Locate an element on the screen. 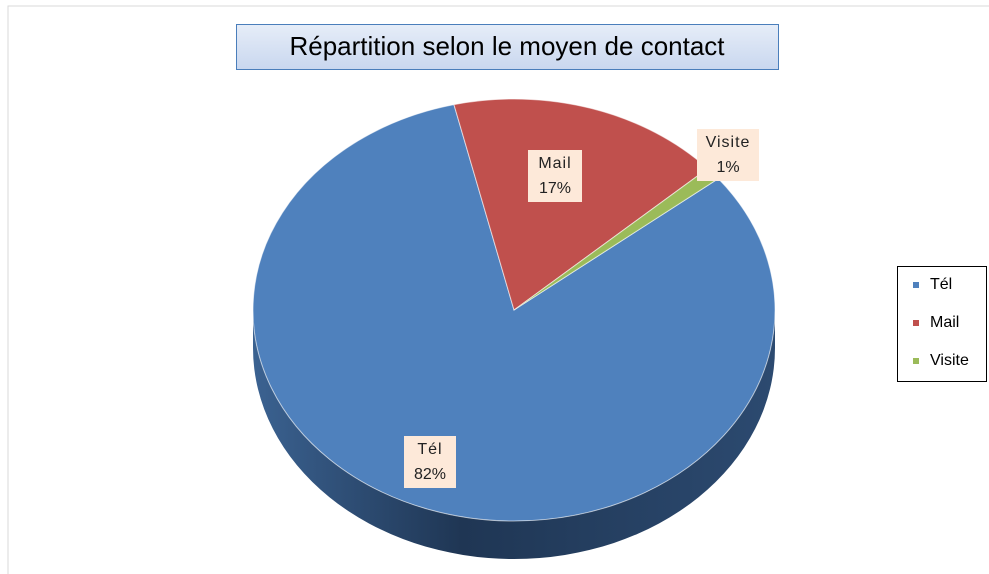  legend-label: Visite is located at coordinates (949, 360).